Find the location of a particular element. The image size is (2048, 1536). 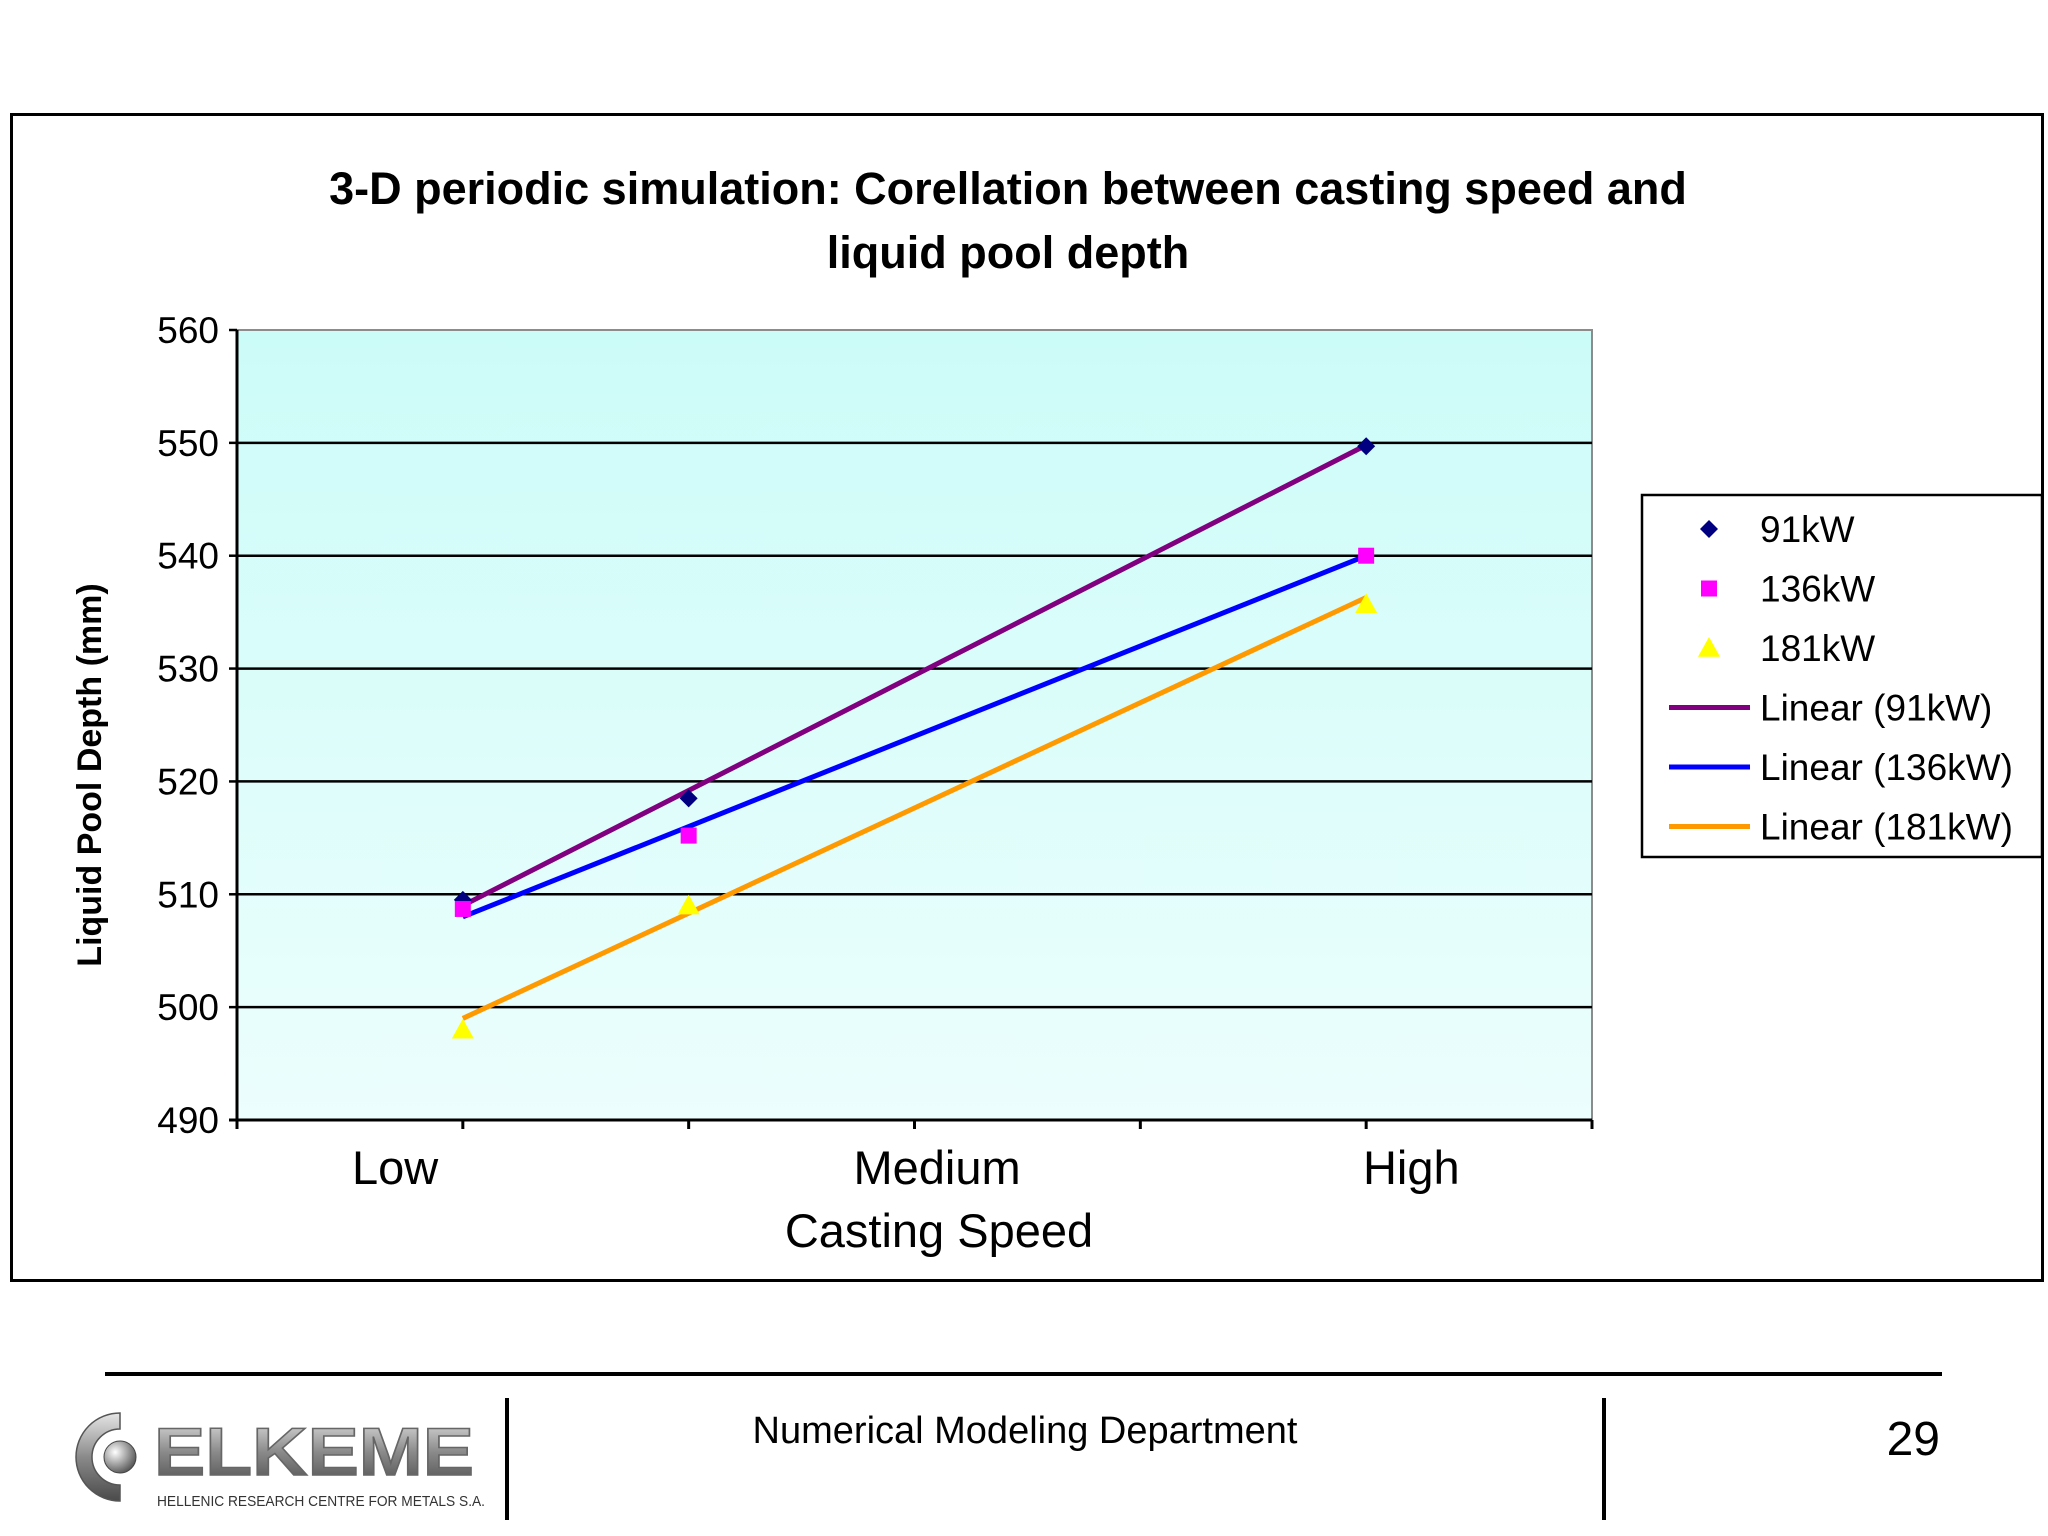

logo-tagline: HELLENIC RESEARCH CENTRE FOR METALS S.A. is located at coordinates (321, 1501).